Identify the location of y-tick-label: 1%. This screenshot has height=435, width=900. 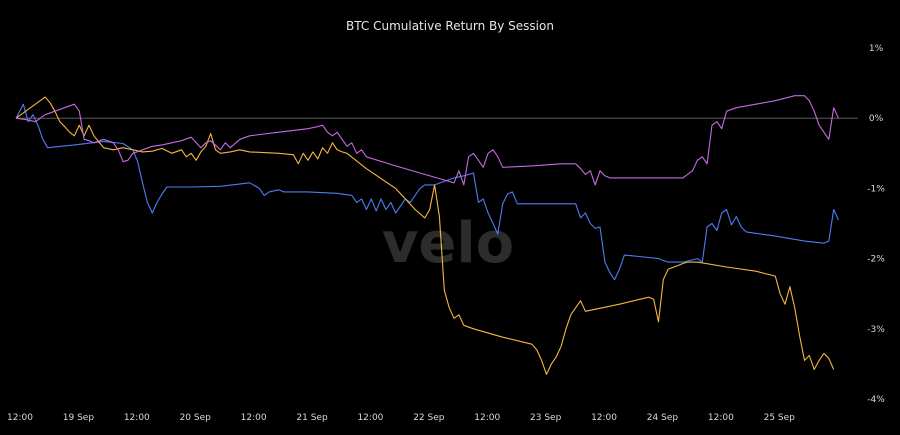
(876, 49).